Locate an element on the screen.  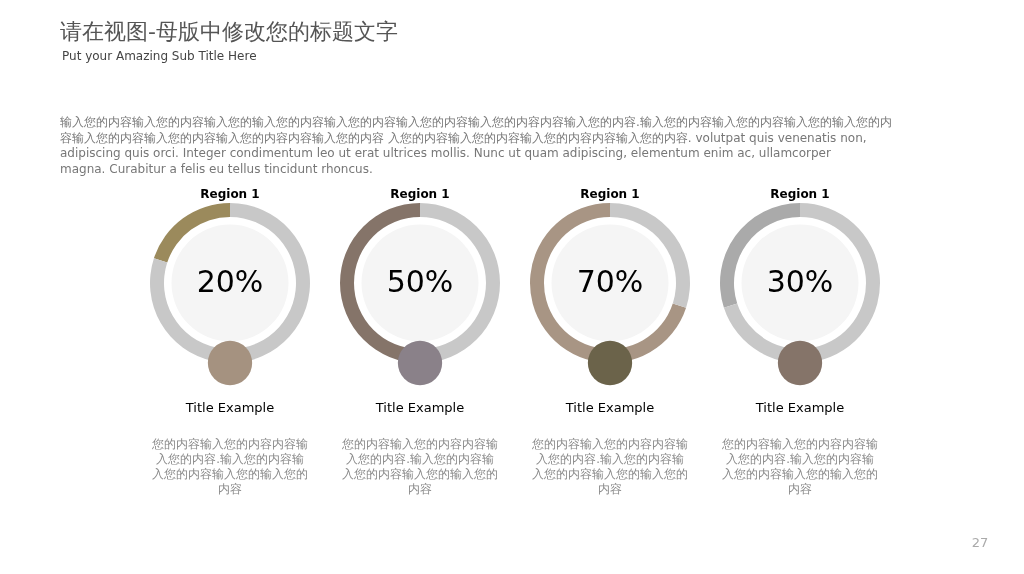
data-label: 20% is located at coordinates (230, 281).